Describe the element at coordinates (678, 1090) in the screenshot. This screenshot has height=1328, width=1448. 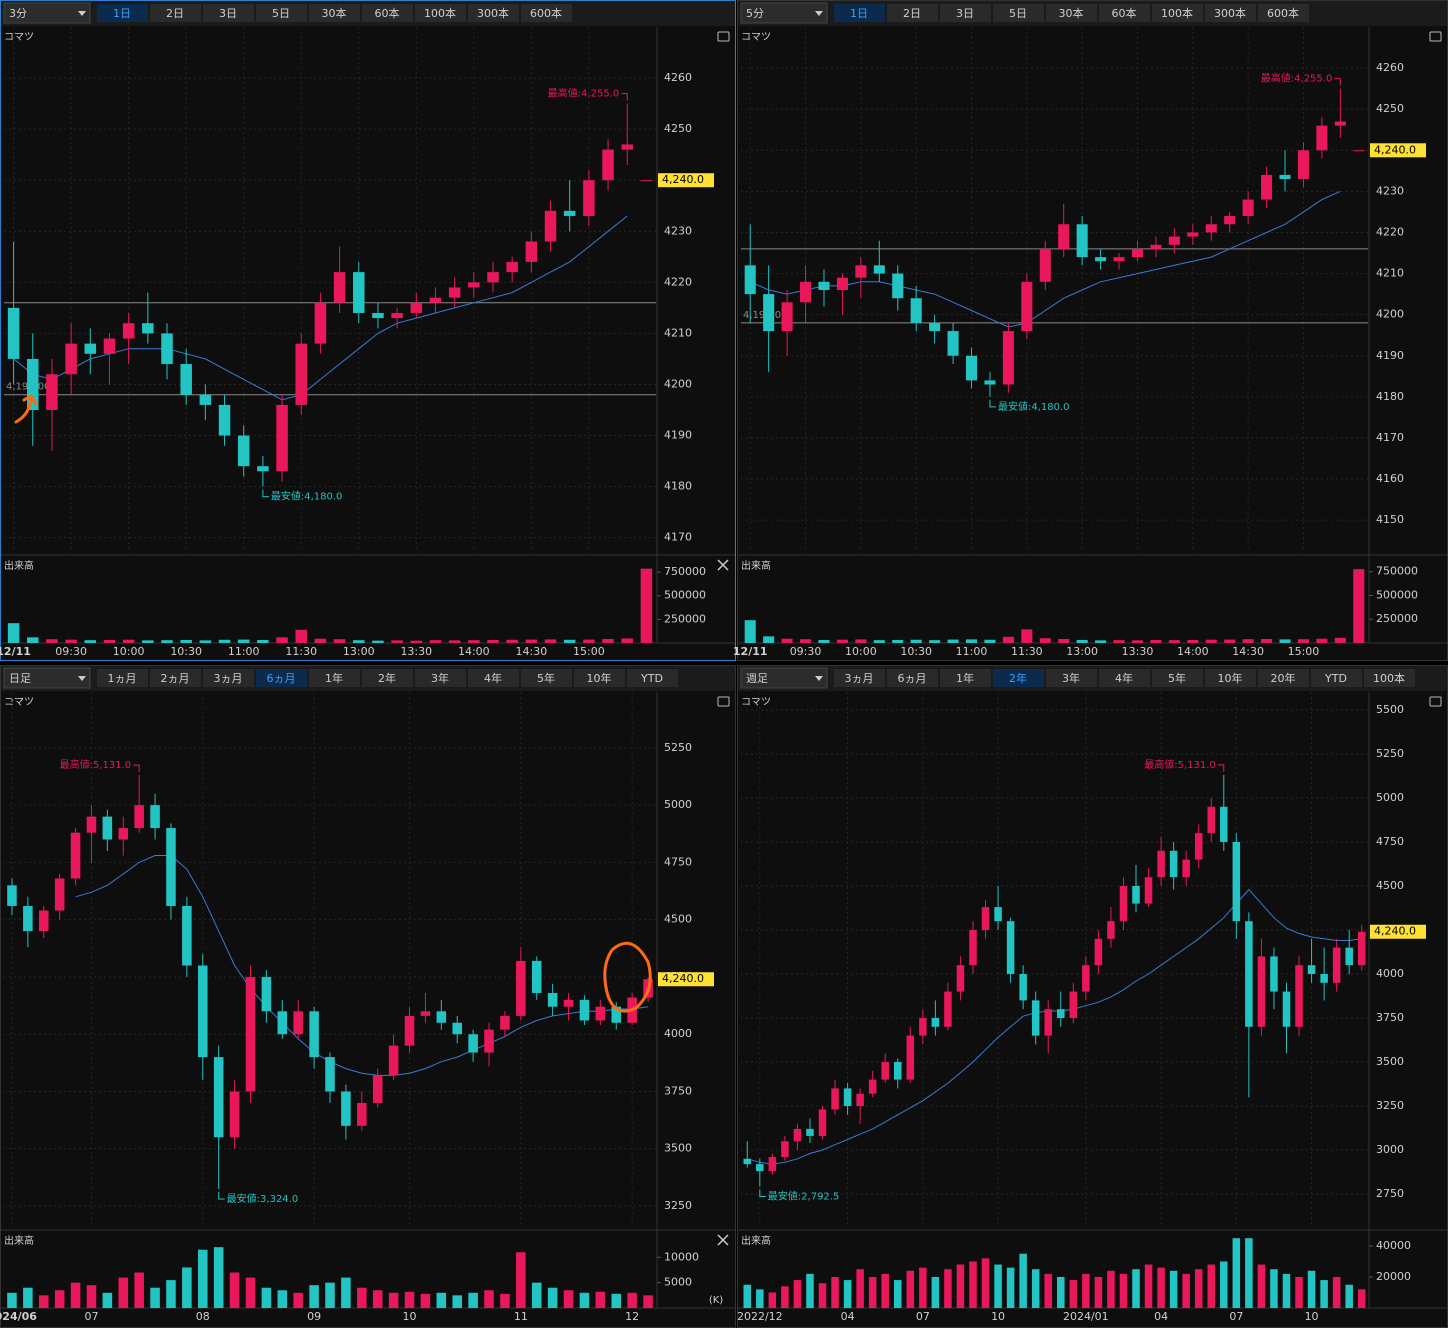
I see `y-tick-label: 3750` at that location.